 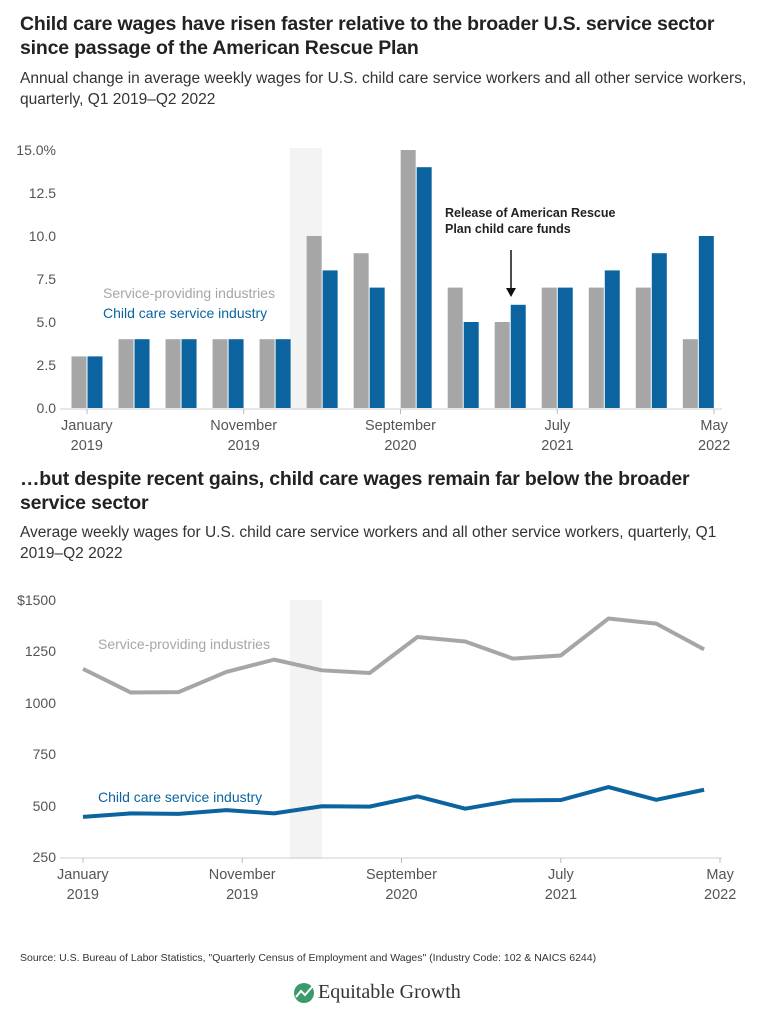 I want to click on y-tick-label: $1500, so click(x=36, y=600).